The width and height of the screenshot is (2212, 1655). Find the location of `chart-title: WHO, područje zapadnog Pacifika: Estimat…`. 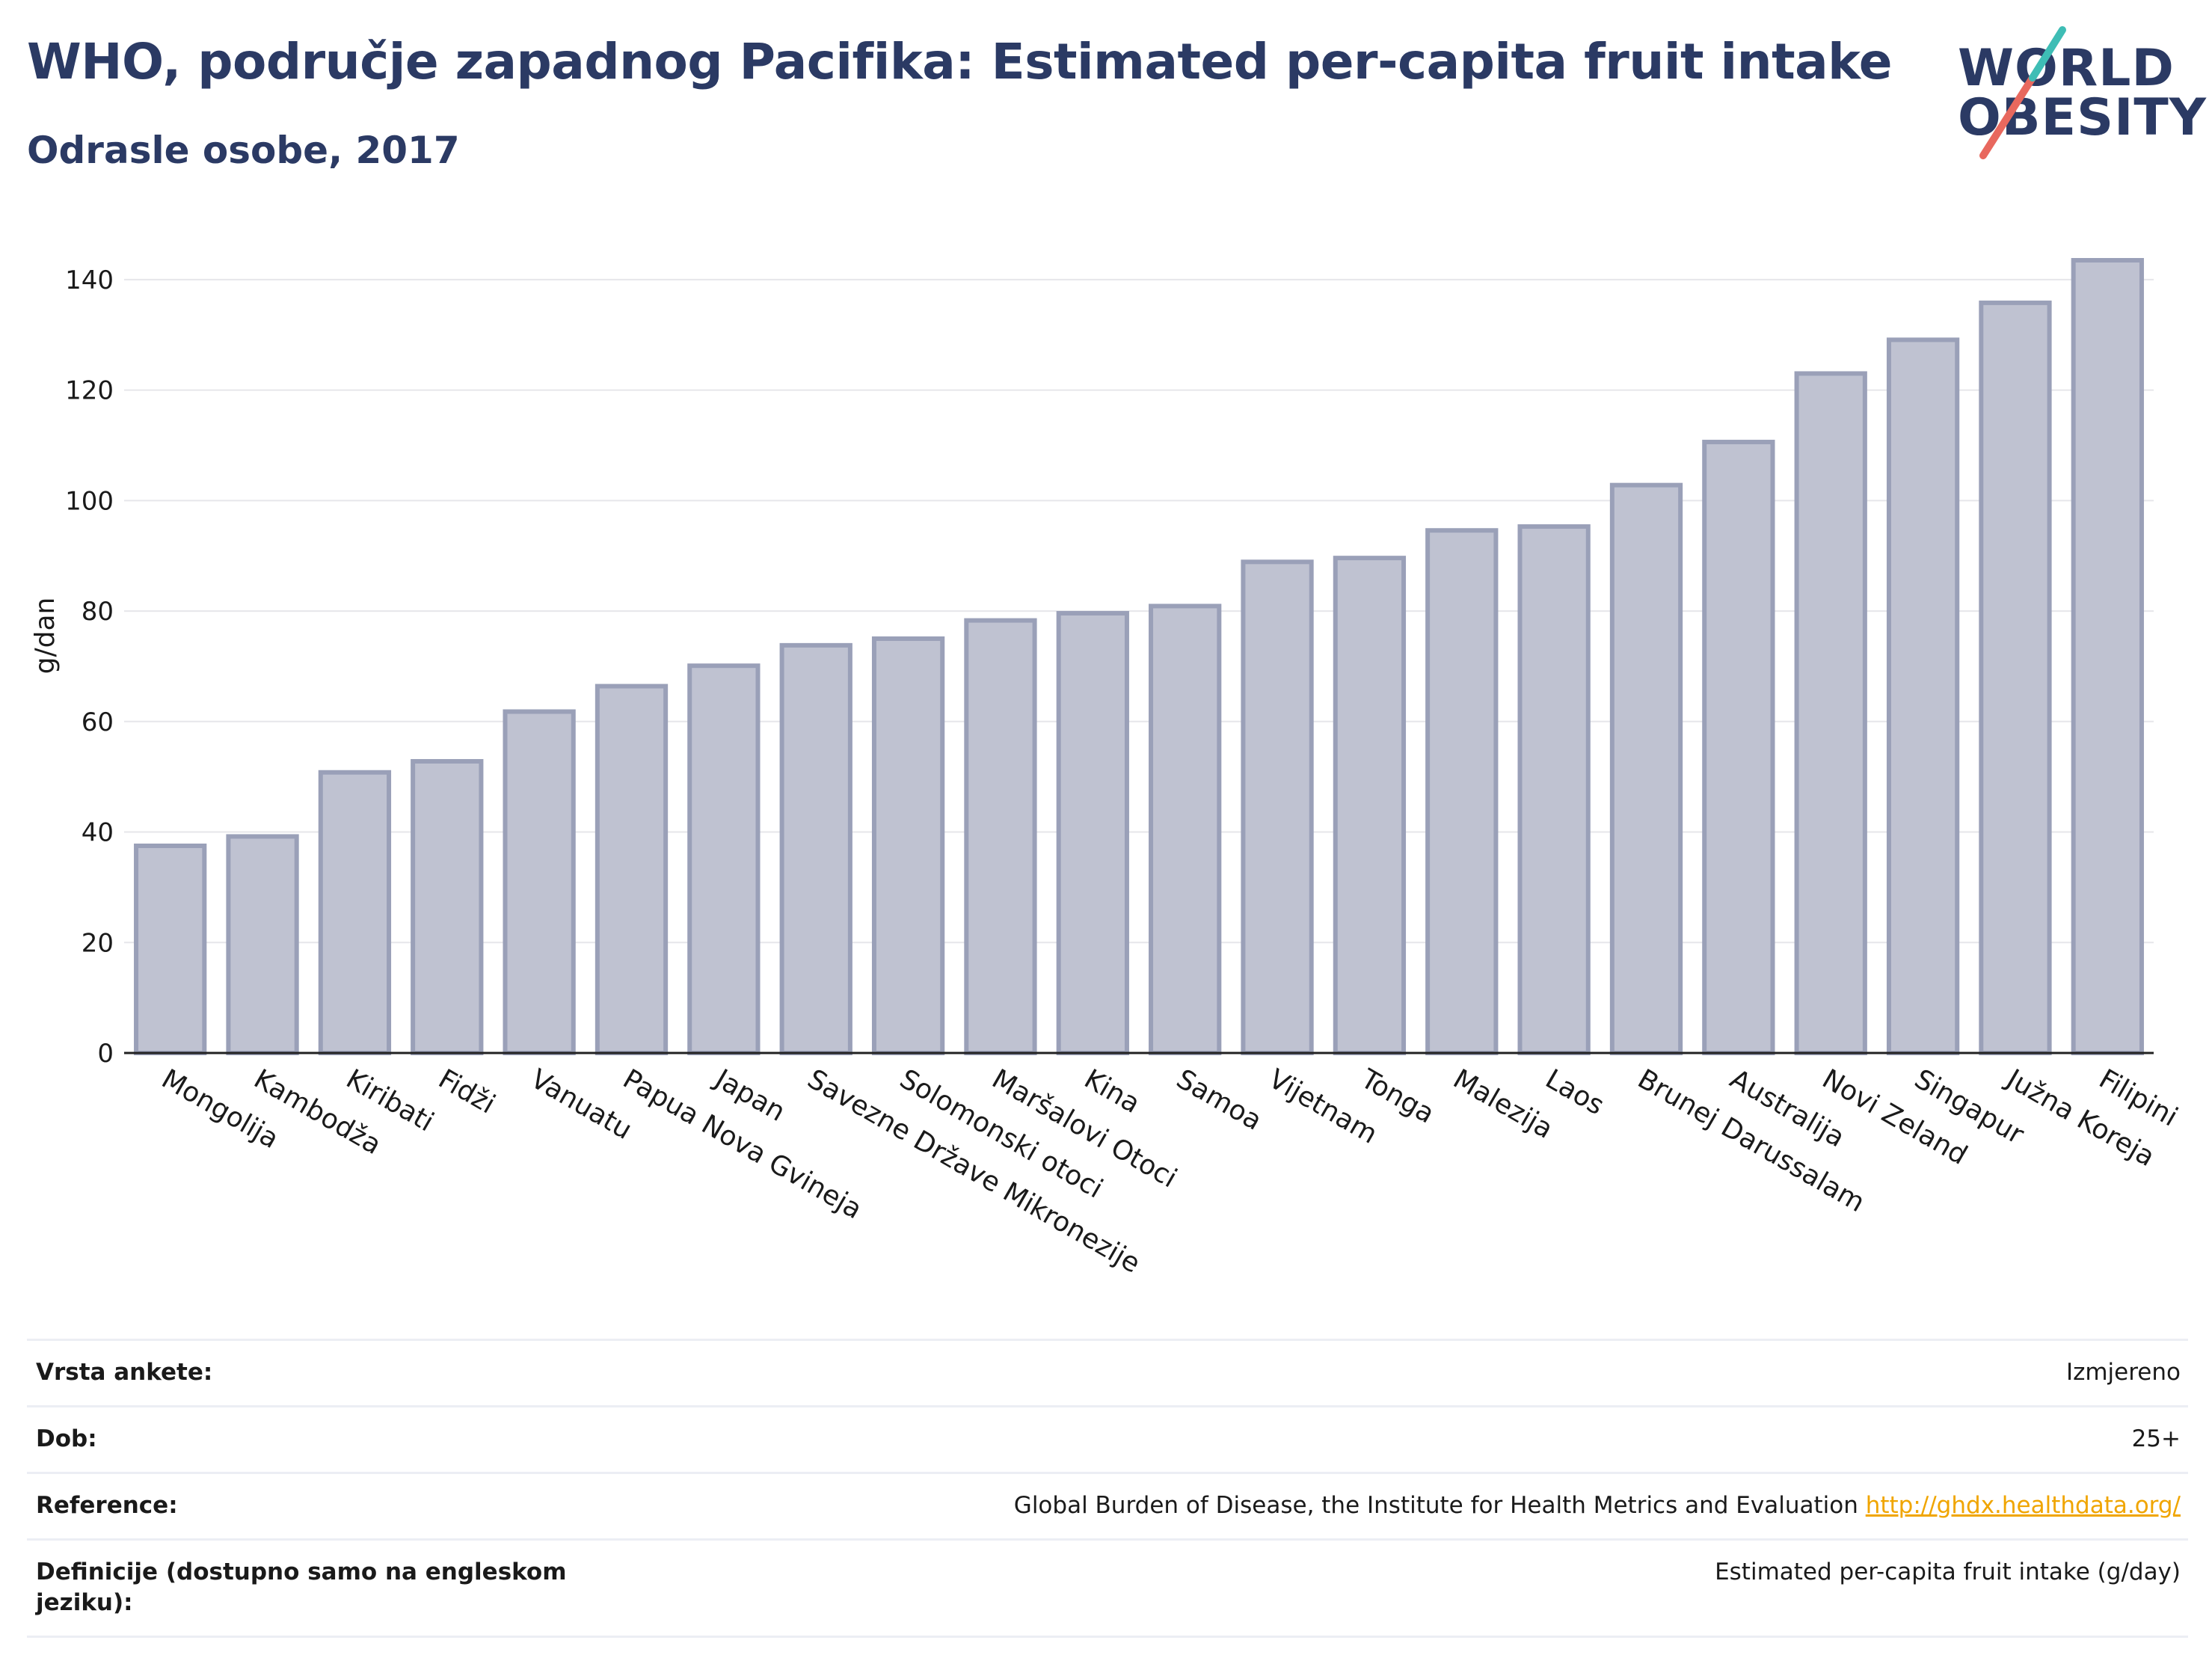

chart-title: WHO, područje zapadnog Pacifika: Estimat… is located at coordinates (960, 61).